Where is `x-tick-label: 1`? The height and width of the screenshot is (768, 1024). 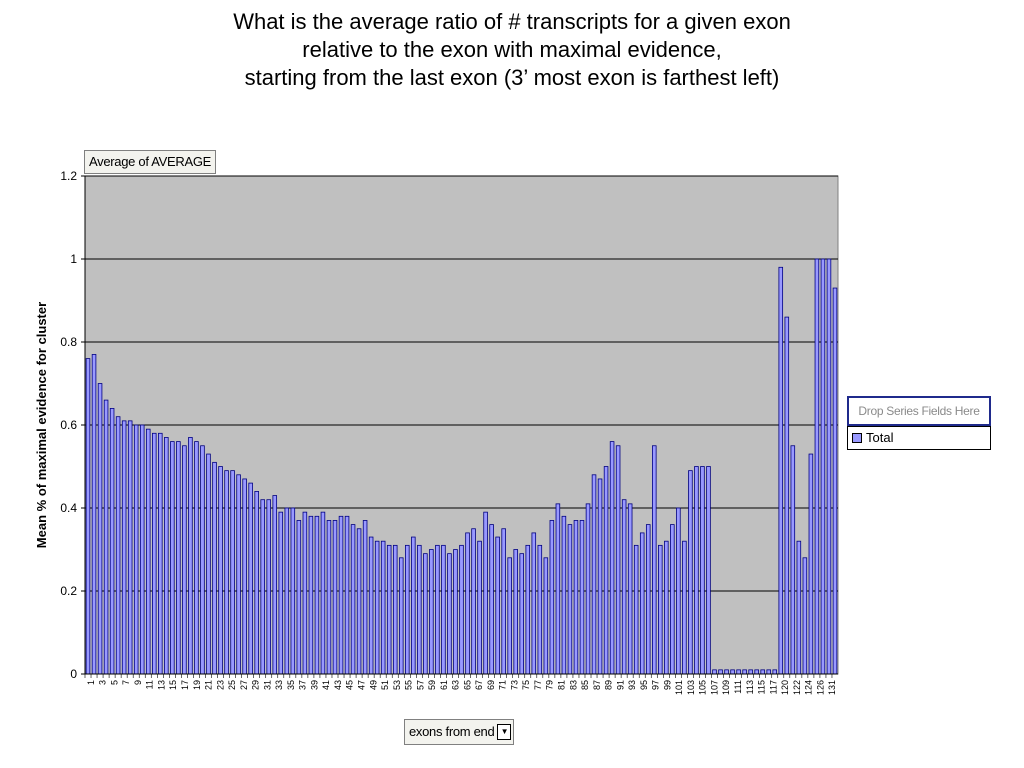
x-tick-label: 1 is located at coordinates (91, 682).